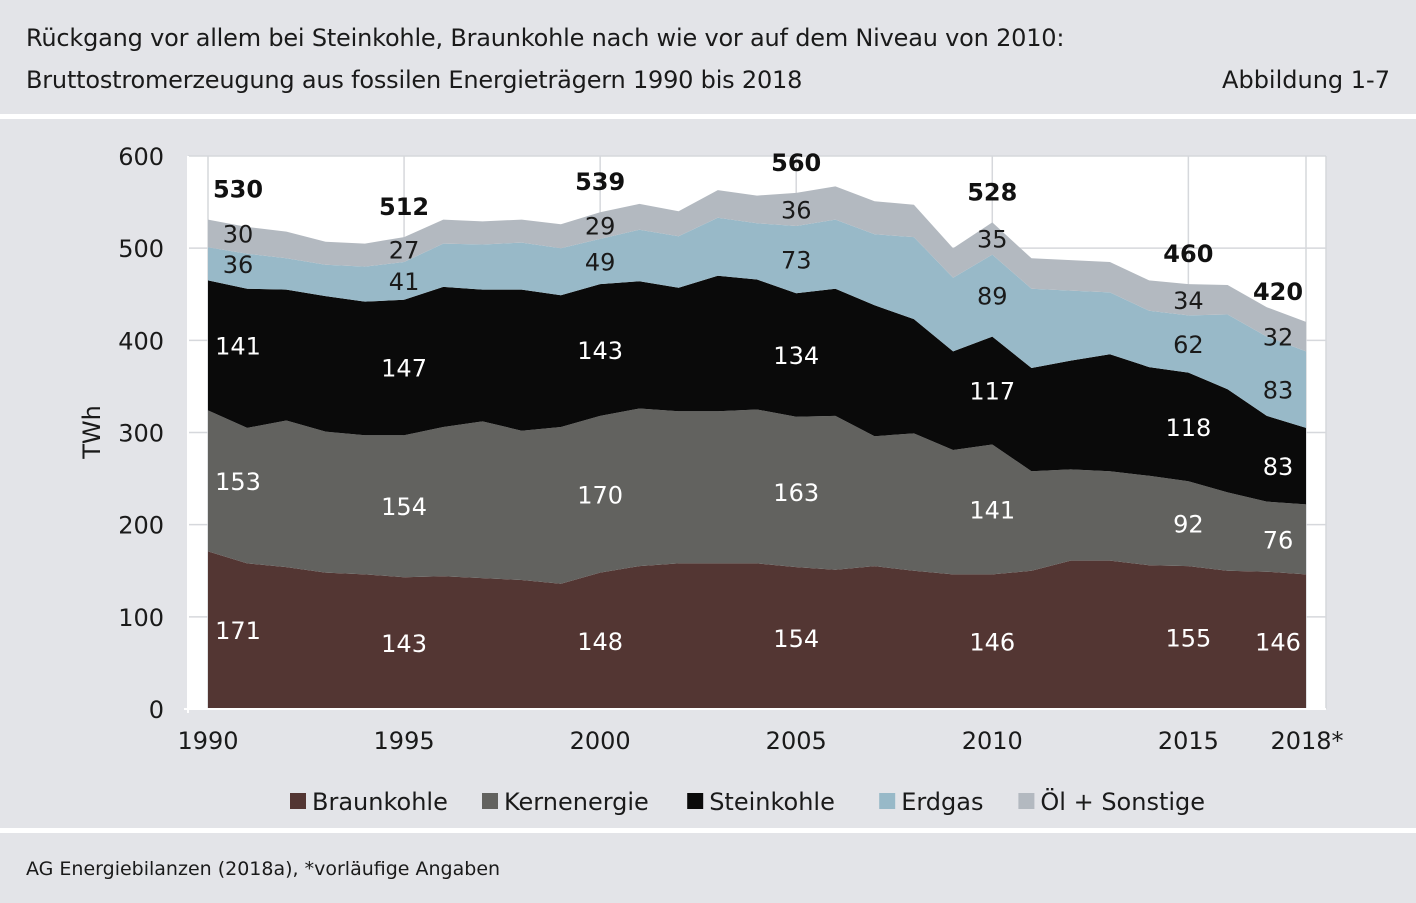 This screenshot has width=1416, height=903. I want to click on data-label: 29, so click(600, 227).